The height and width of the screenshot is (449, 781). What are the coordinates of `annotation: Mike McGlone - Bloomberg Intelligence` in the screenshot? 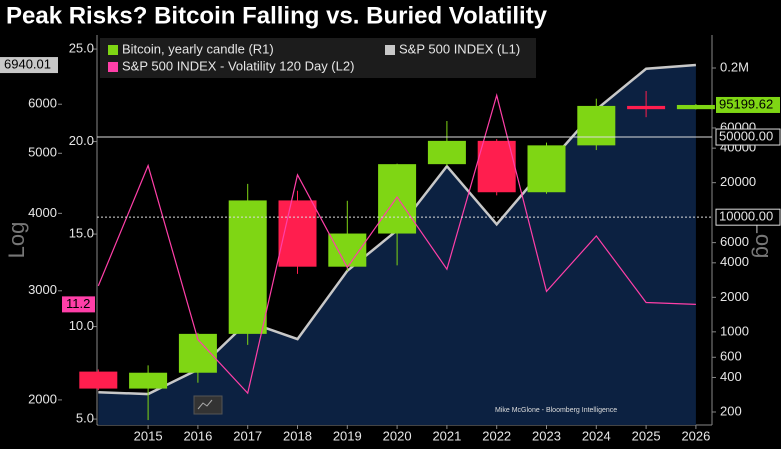 It's located at (556, 410).